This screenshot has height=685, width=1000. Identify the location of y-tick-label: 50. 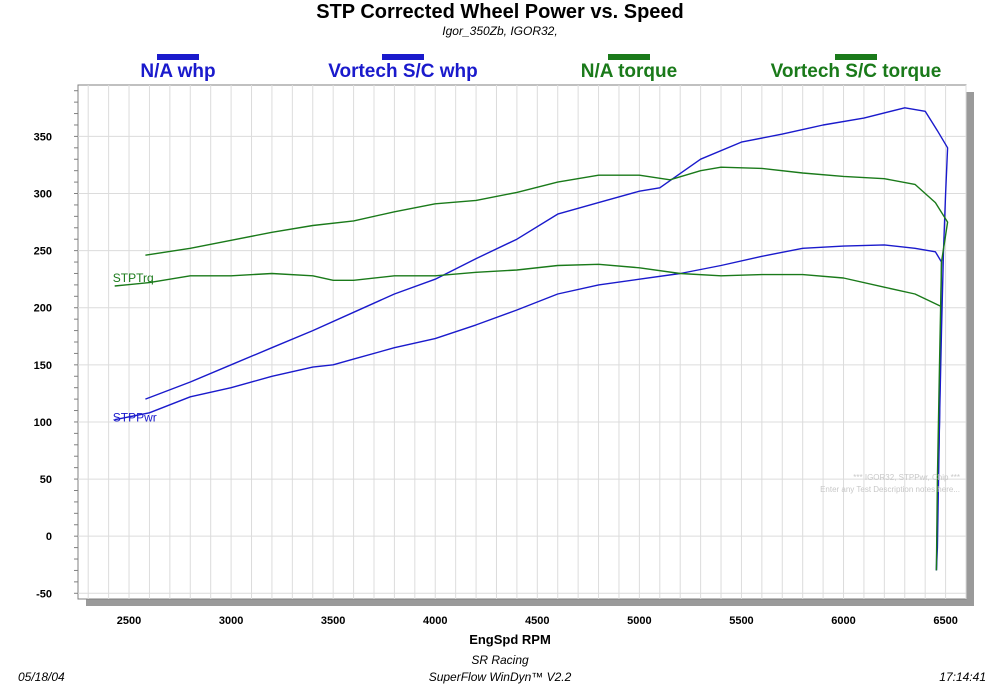
(46, 480).